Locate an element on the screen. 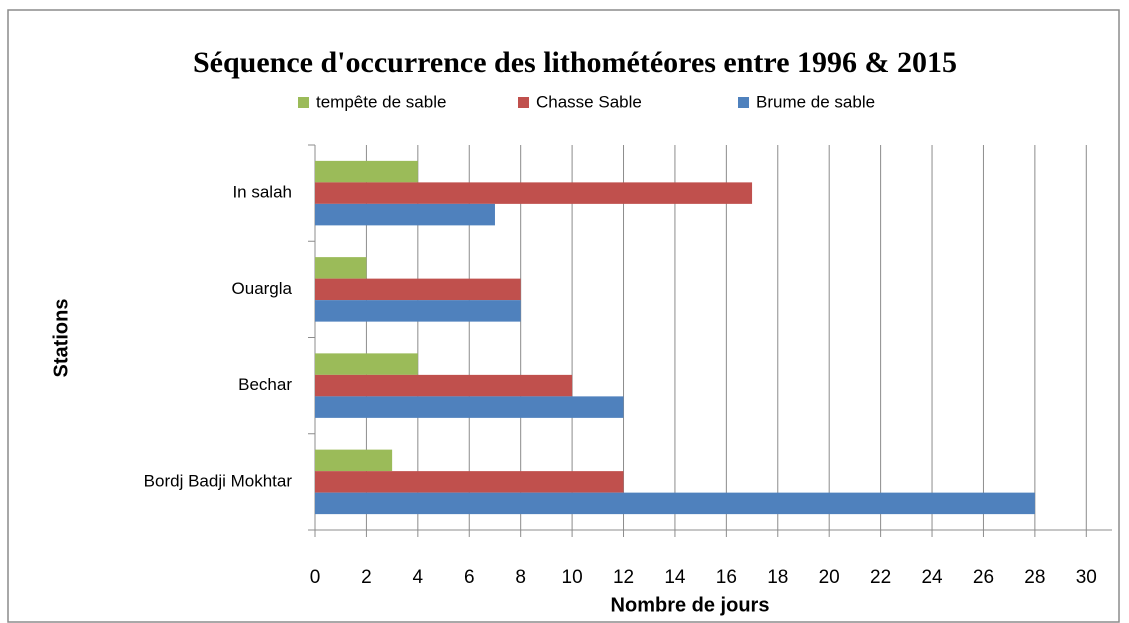 The image size is (1129, 623). x-tick-label: 0 is located at coordinates (315, 577).